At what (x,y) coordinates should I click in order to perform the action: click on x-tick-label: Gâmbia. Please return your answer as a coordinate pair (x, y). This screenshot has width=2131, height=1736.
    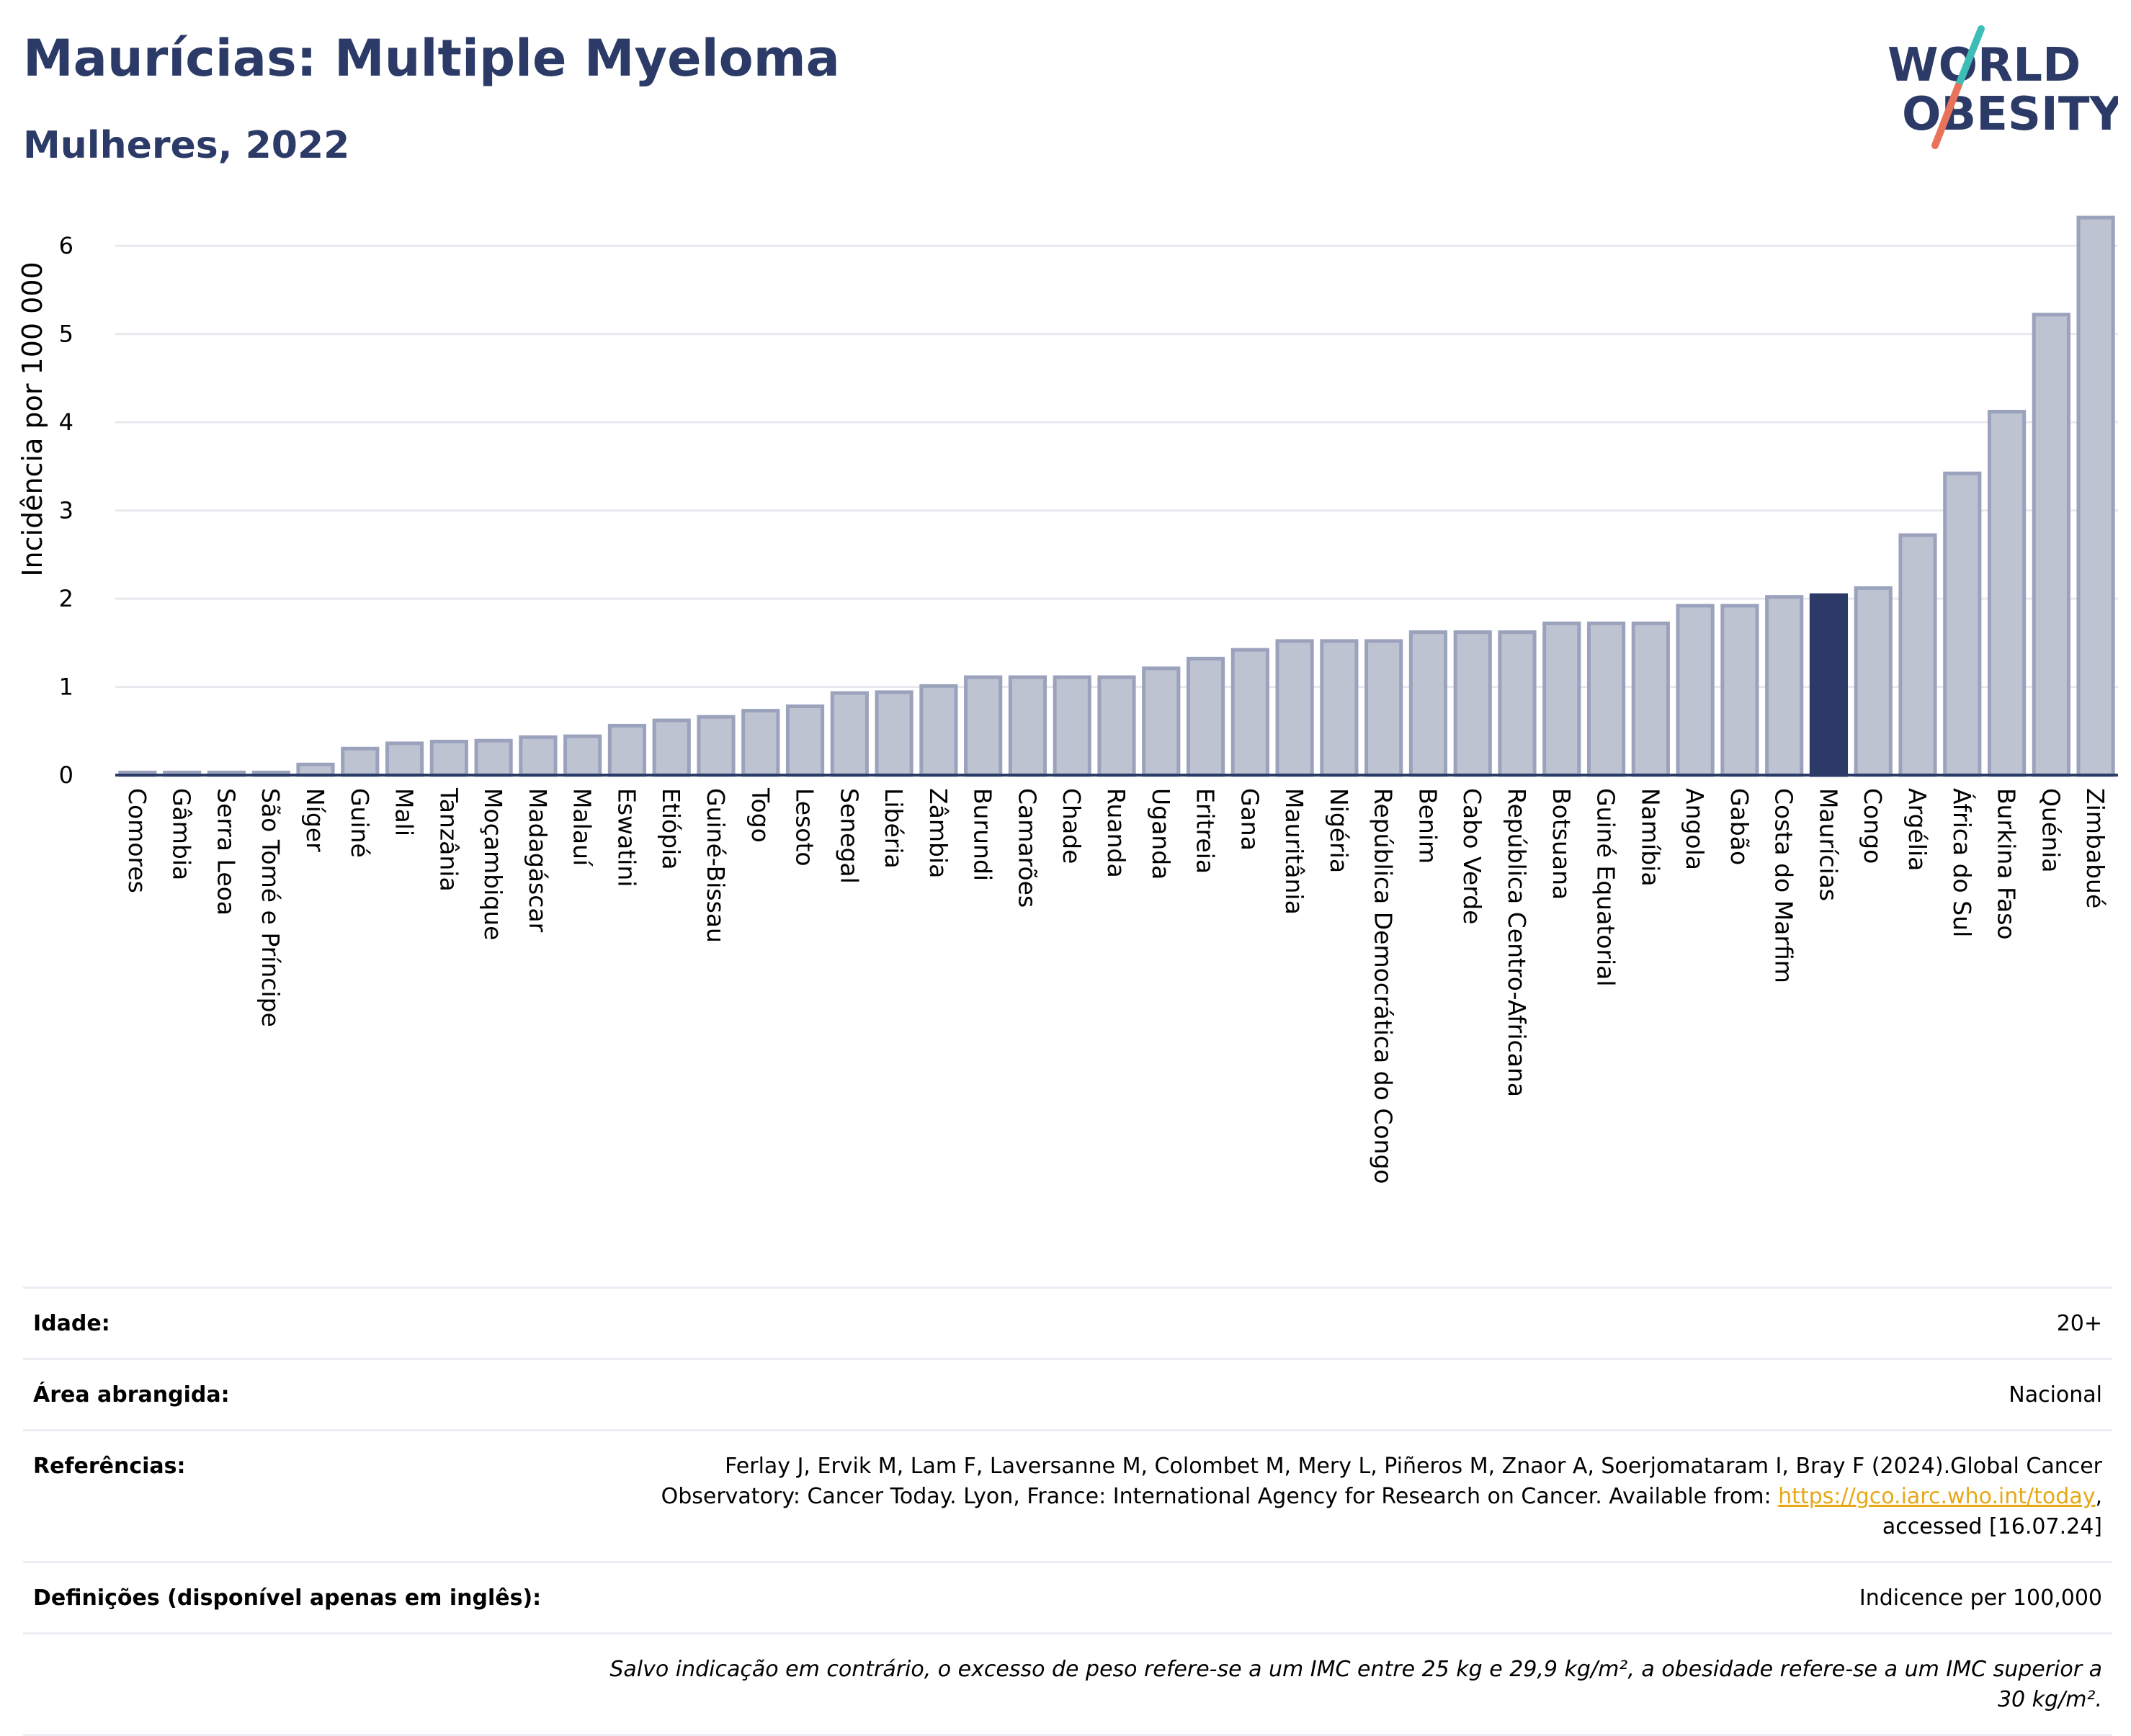
    Looking at the image, I should click on (182, 834).